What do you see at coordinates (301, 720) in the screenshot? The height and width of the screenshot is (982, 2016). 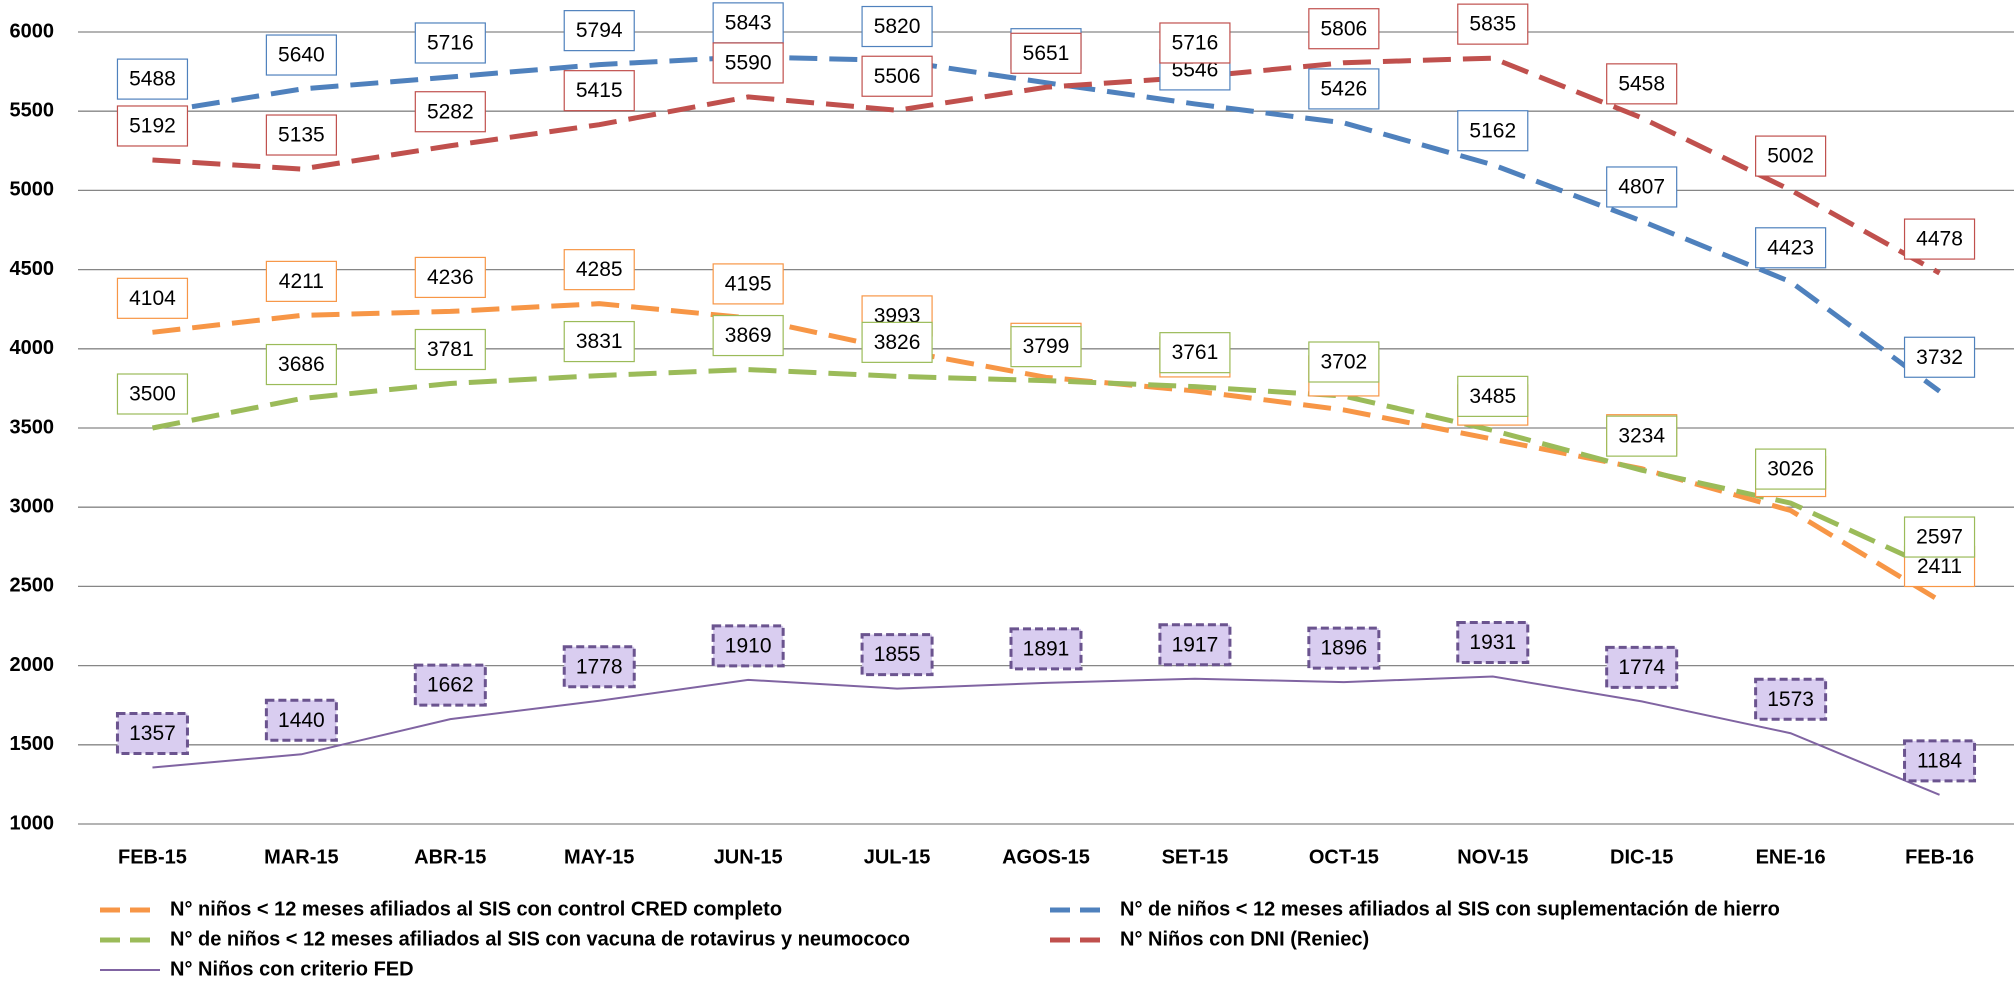 I see `data-label: 1440` at bounding box center [301, 720].